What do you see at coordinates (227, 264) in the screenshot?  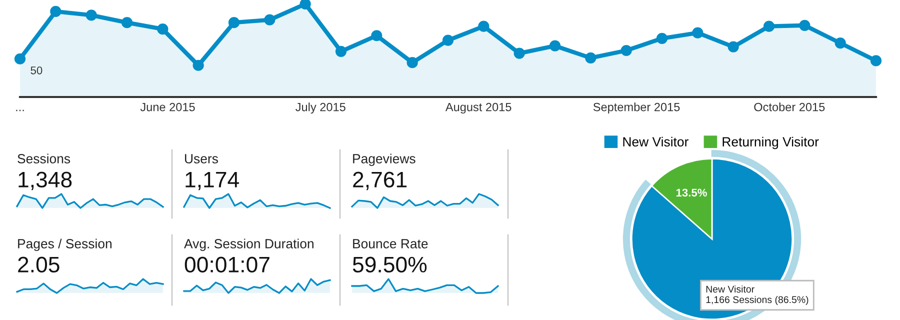 I see `chart-subtitle: 00:01:07` at bounding box center [227, 264].